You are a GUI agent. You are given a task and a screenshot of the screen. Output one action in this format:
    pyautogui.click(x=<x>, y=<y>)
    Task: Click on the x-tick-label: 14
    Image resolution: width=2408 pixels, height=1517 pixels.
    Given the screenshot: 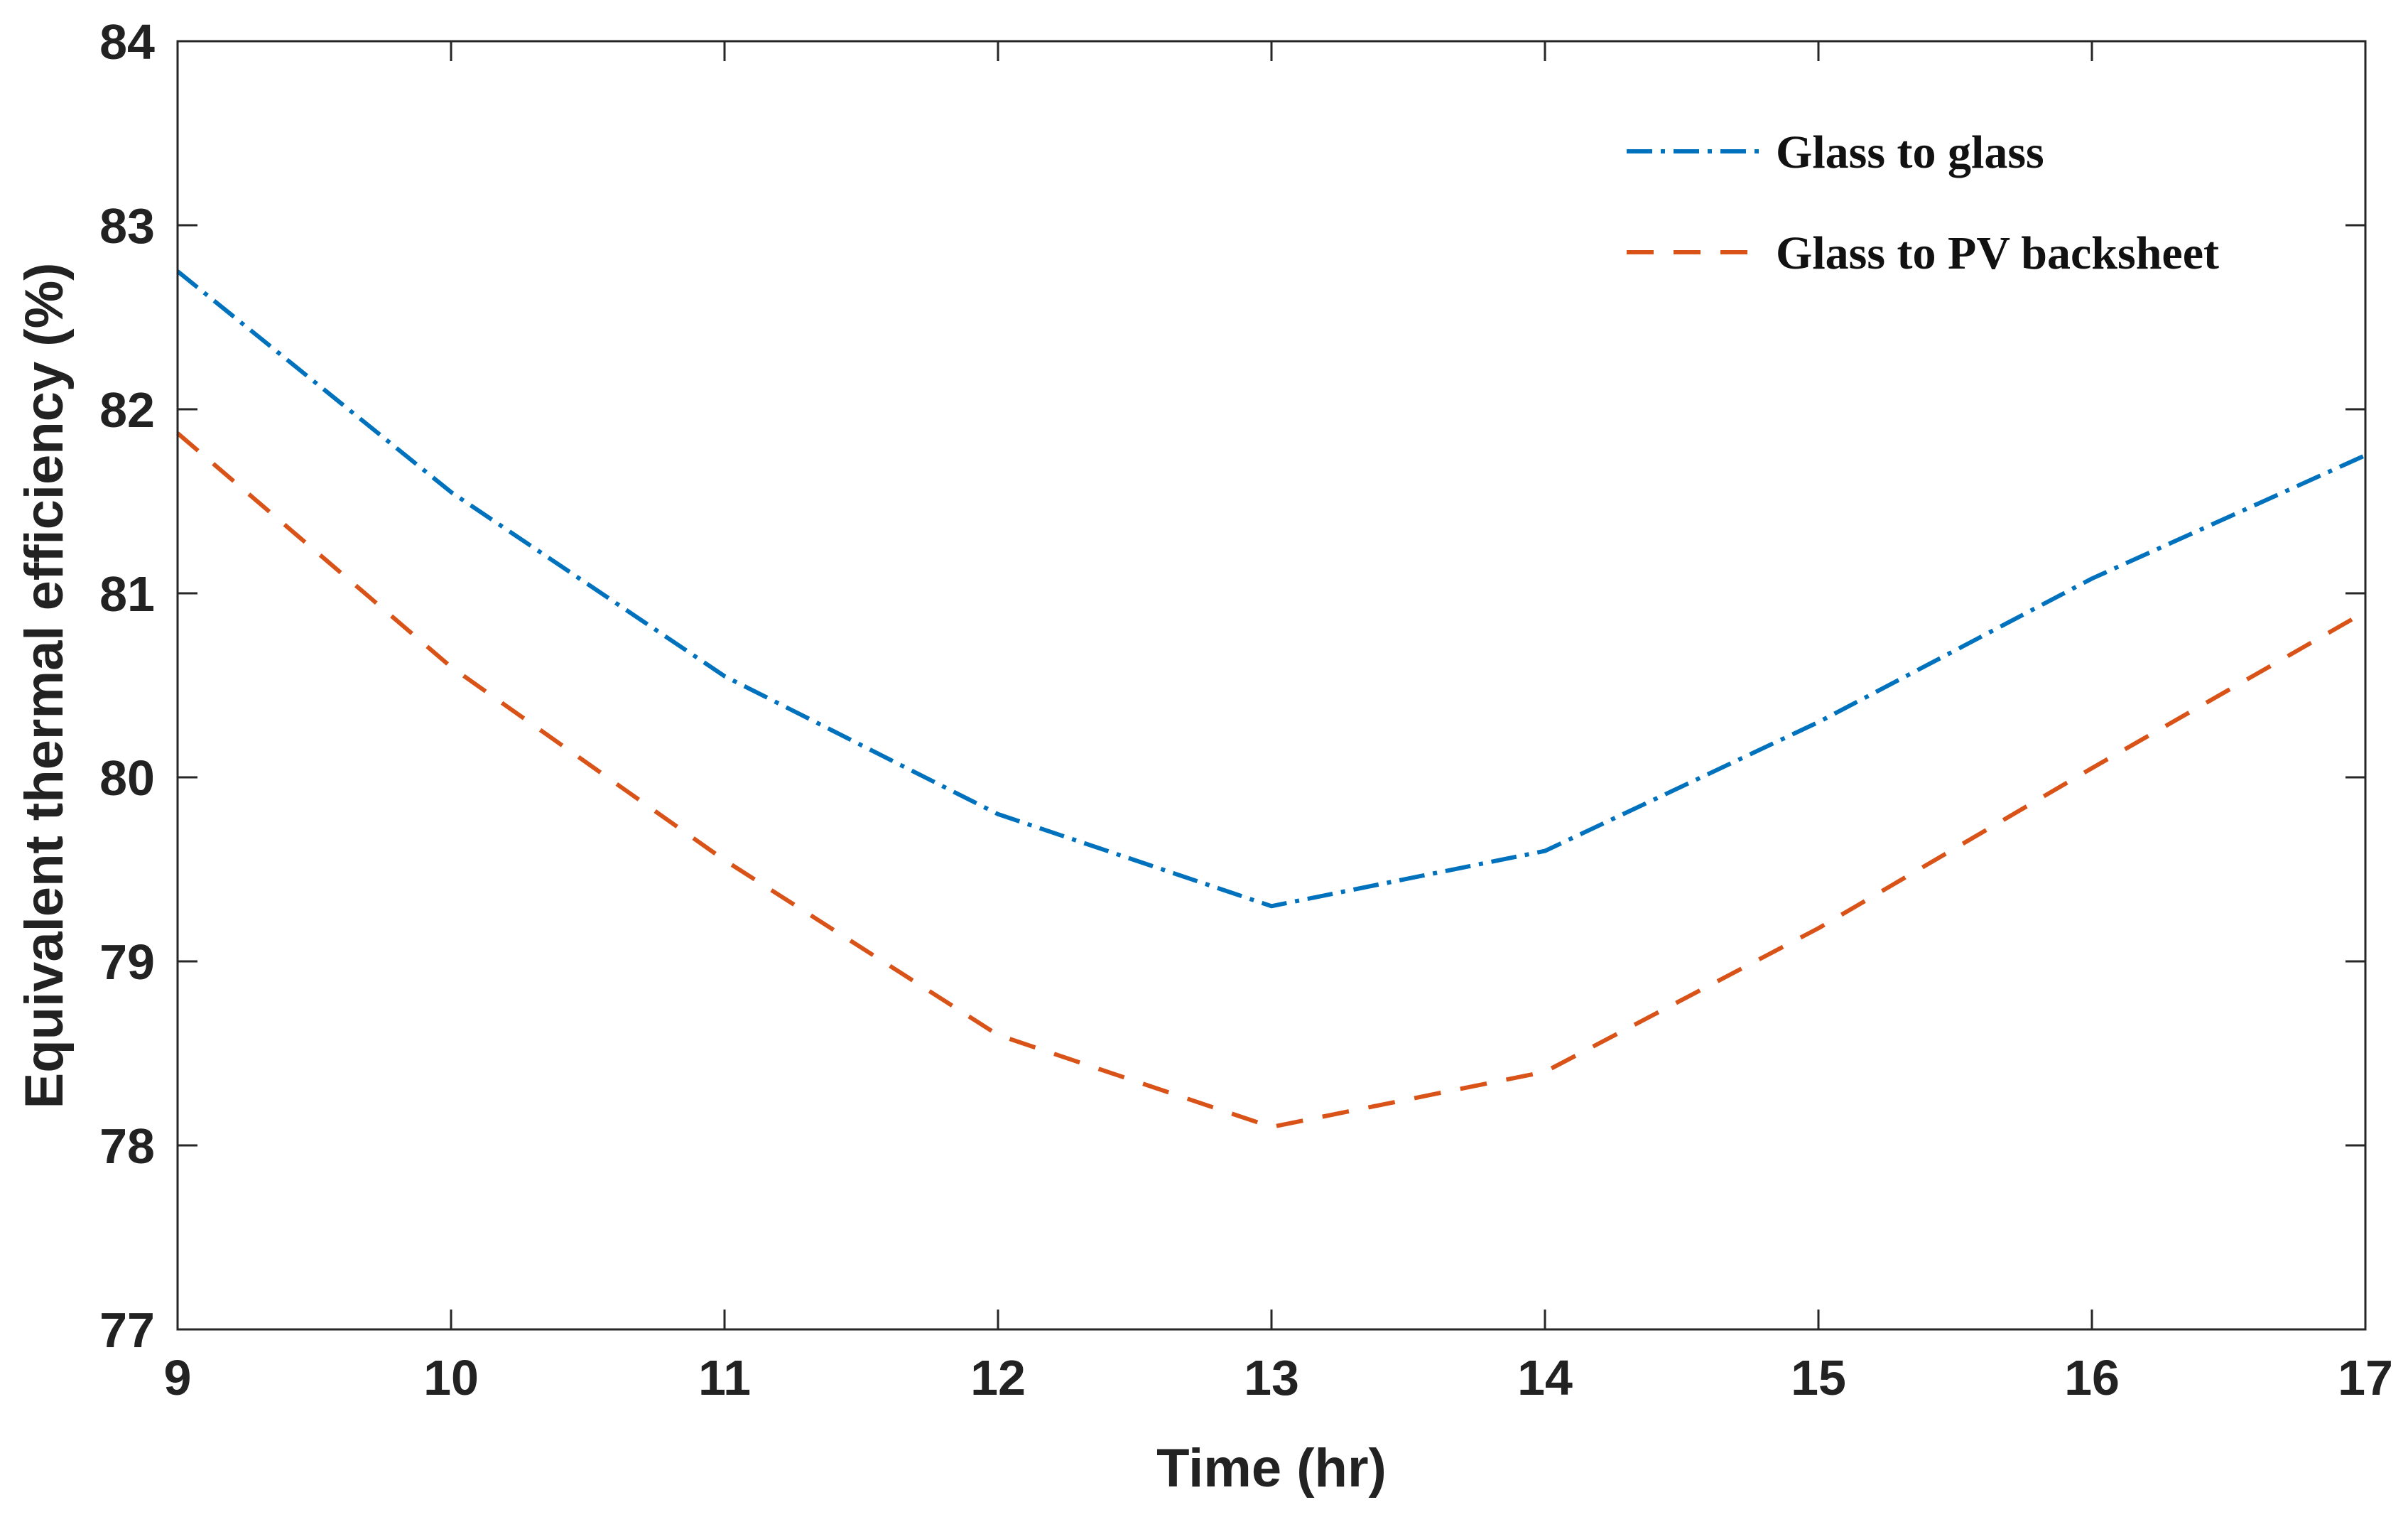 What is the action you would take?
    pyautogui.click(x=1545, y=1377)
    